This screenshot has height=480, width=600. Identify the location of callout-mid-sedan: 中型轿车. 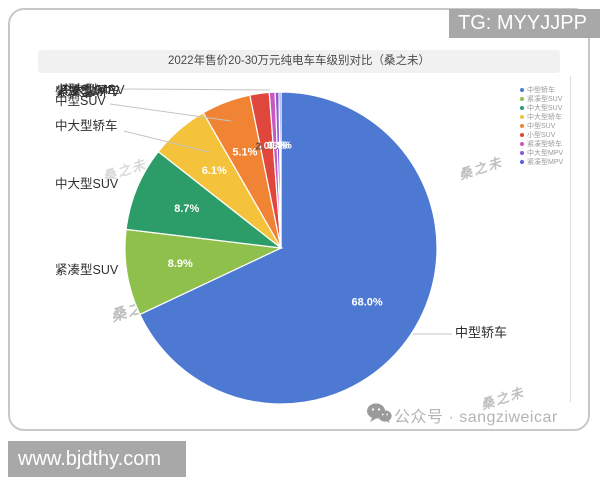
(481, 332).